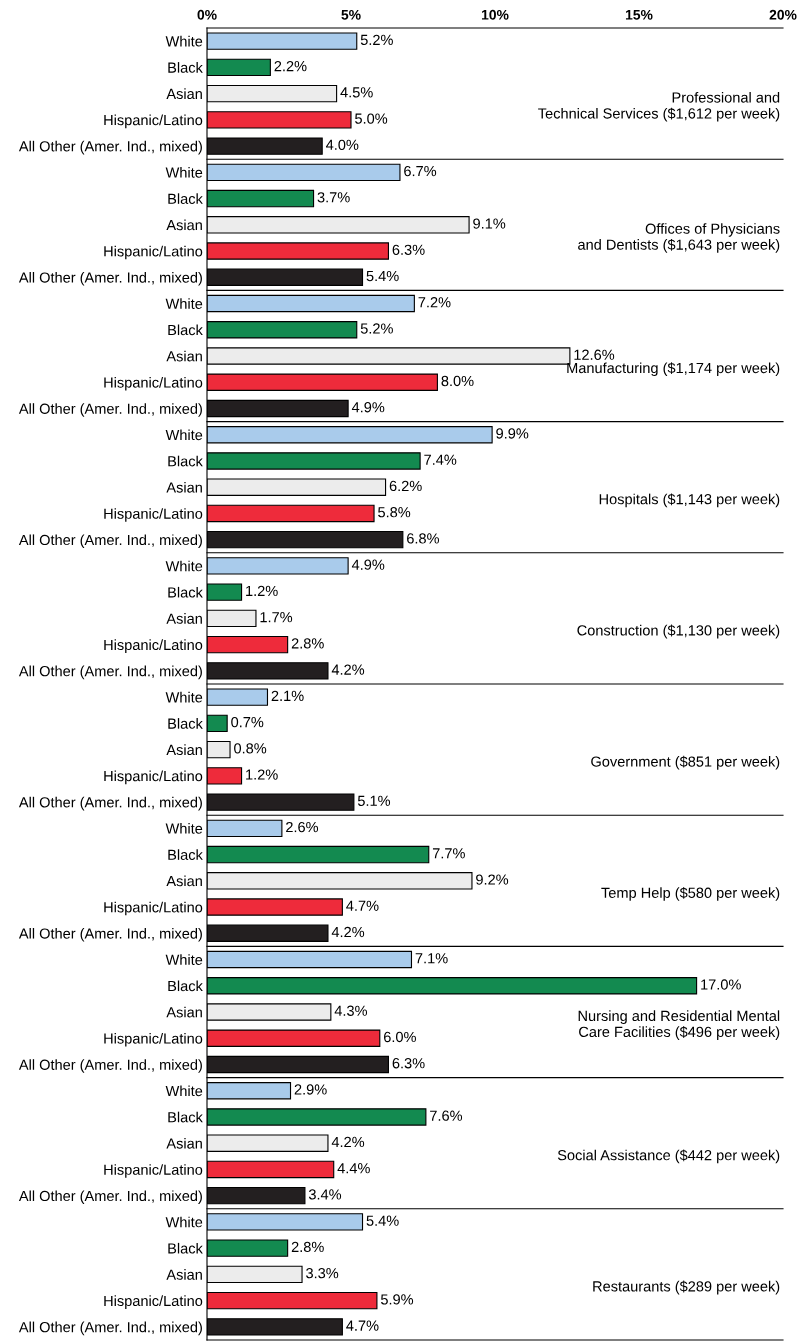 Image resolution: width=799 pixels, height=1342 pixels. Describe the element at coordinates (400, 1037) in the screenshot. I see `data-label: 6.0%` at that location.